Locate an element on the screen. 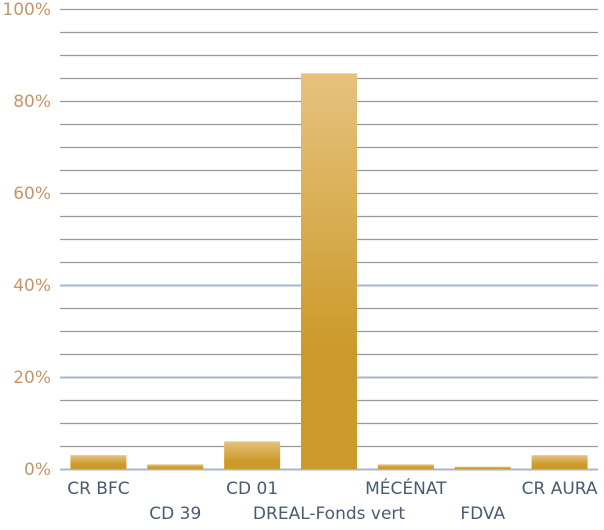 Image resolution: width=604 pixels, height=530 pixels. x-tick-label: FDVA is located at coordinates (482, 514).